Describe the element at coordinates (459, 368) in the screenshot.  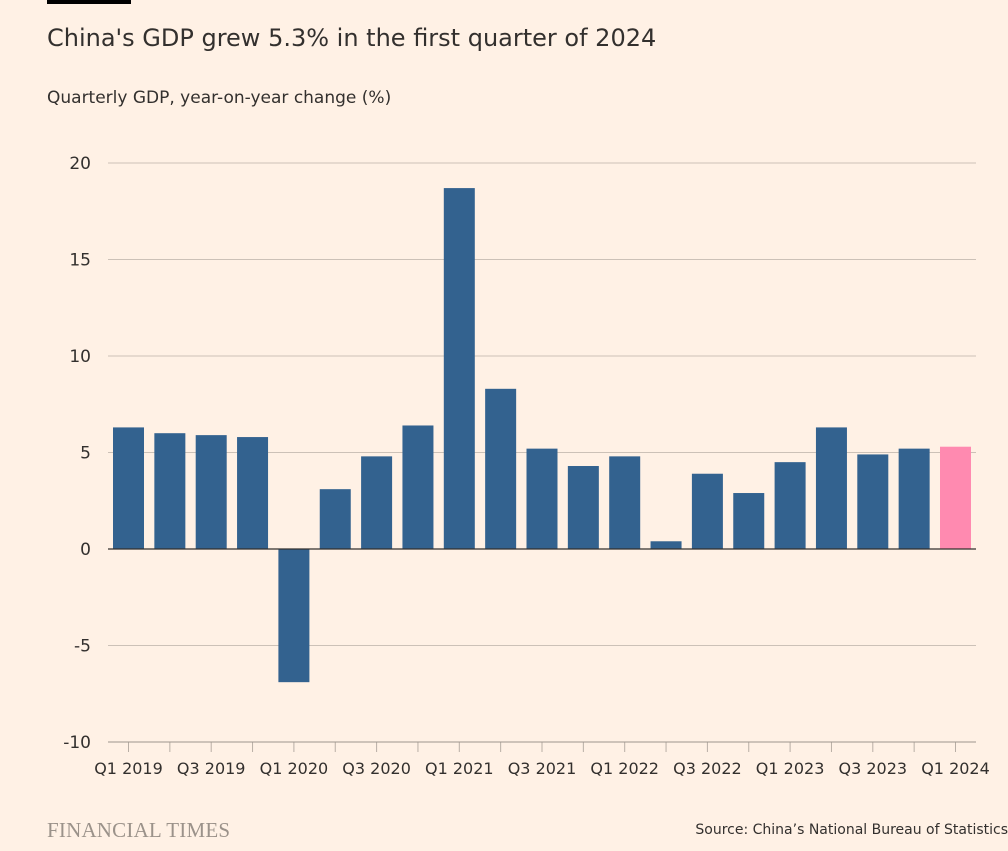
I see `bar-q1-2021` at that location.